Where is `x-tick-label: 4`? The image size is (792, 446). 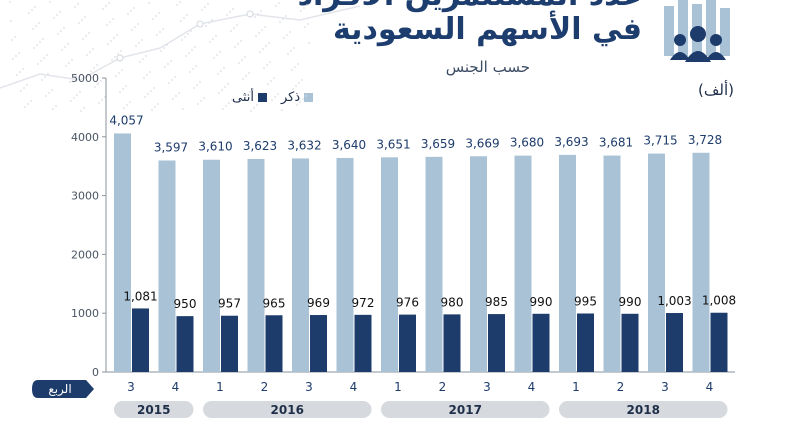
x-tick-label: 4 is located at coordinates (710, 387).